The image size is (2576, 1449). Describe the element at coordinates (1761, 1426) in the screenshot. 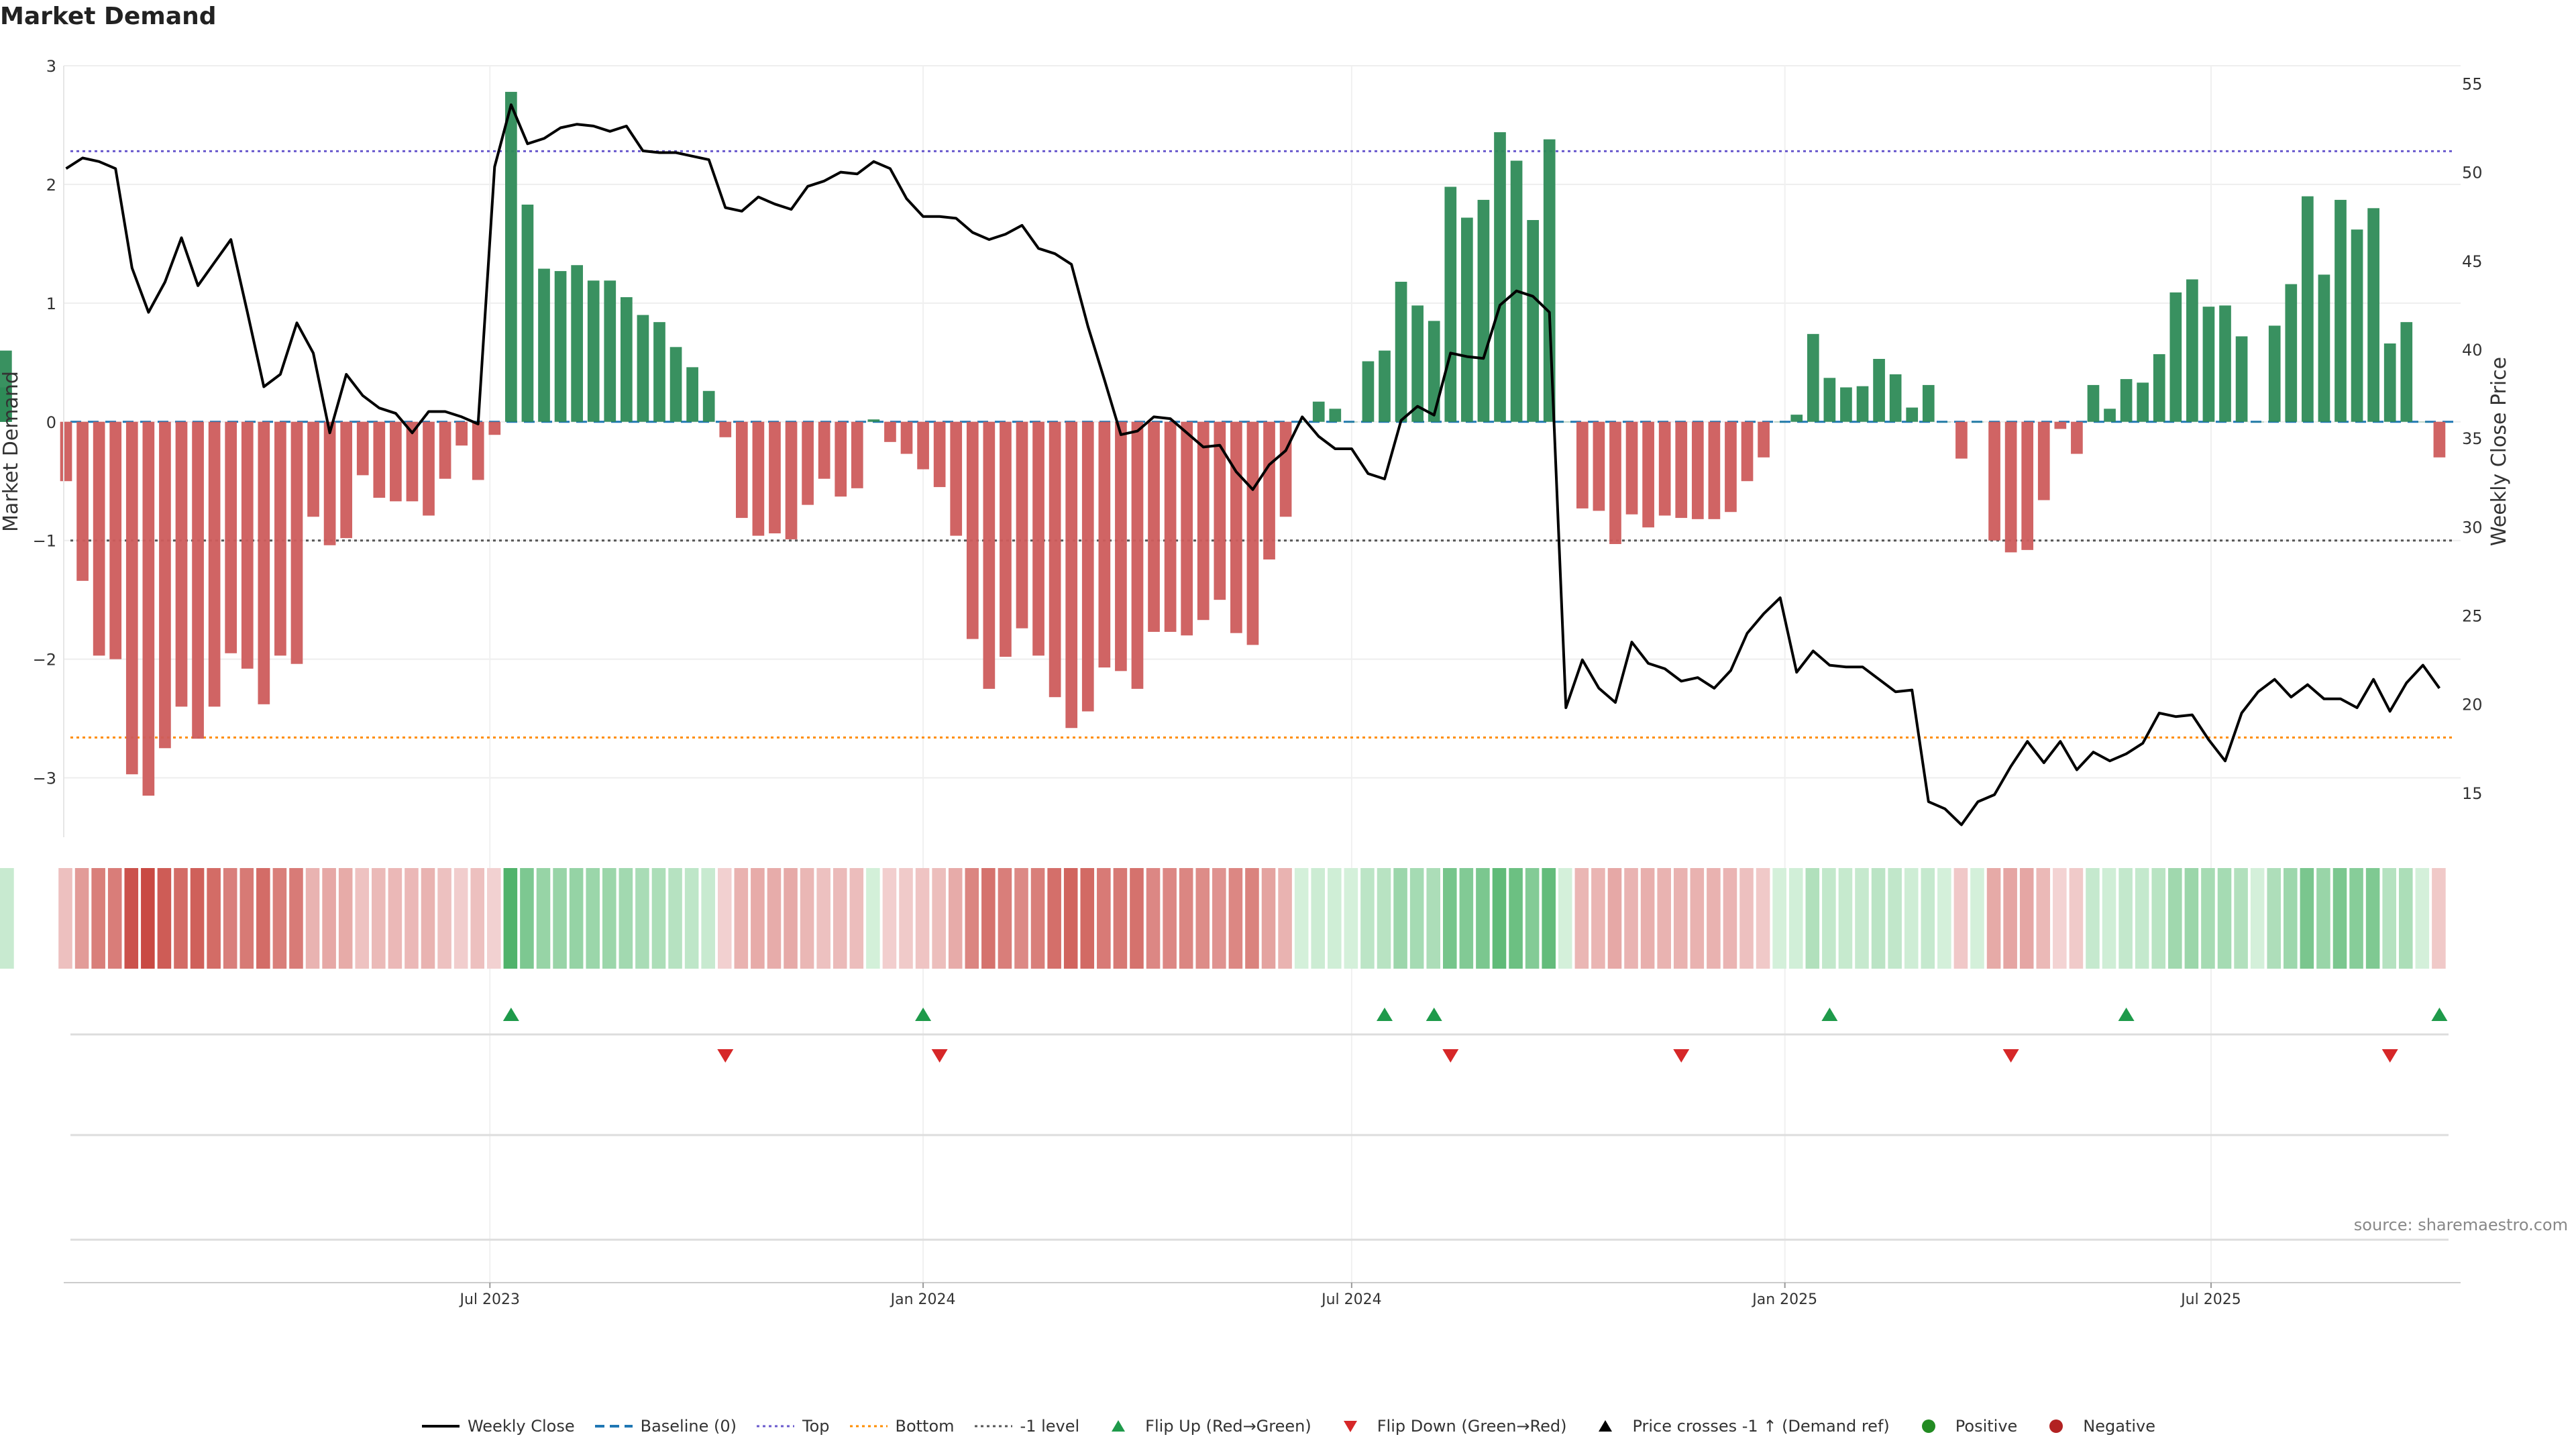

I see `legend-label: Price crosses -1 ↑ (Demand ref)` at that location.